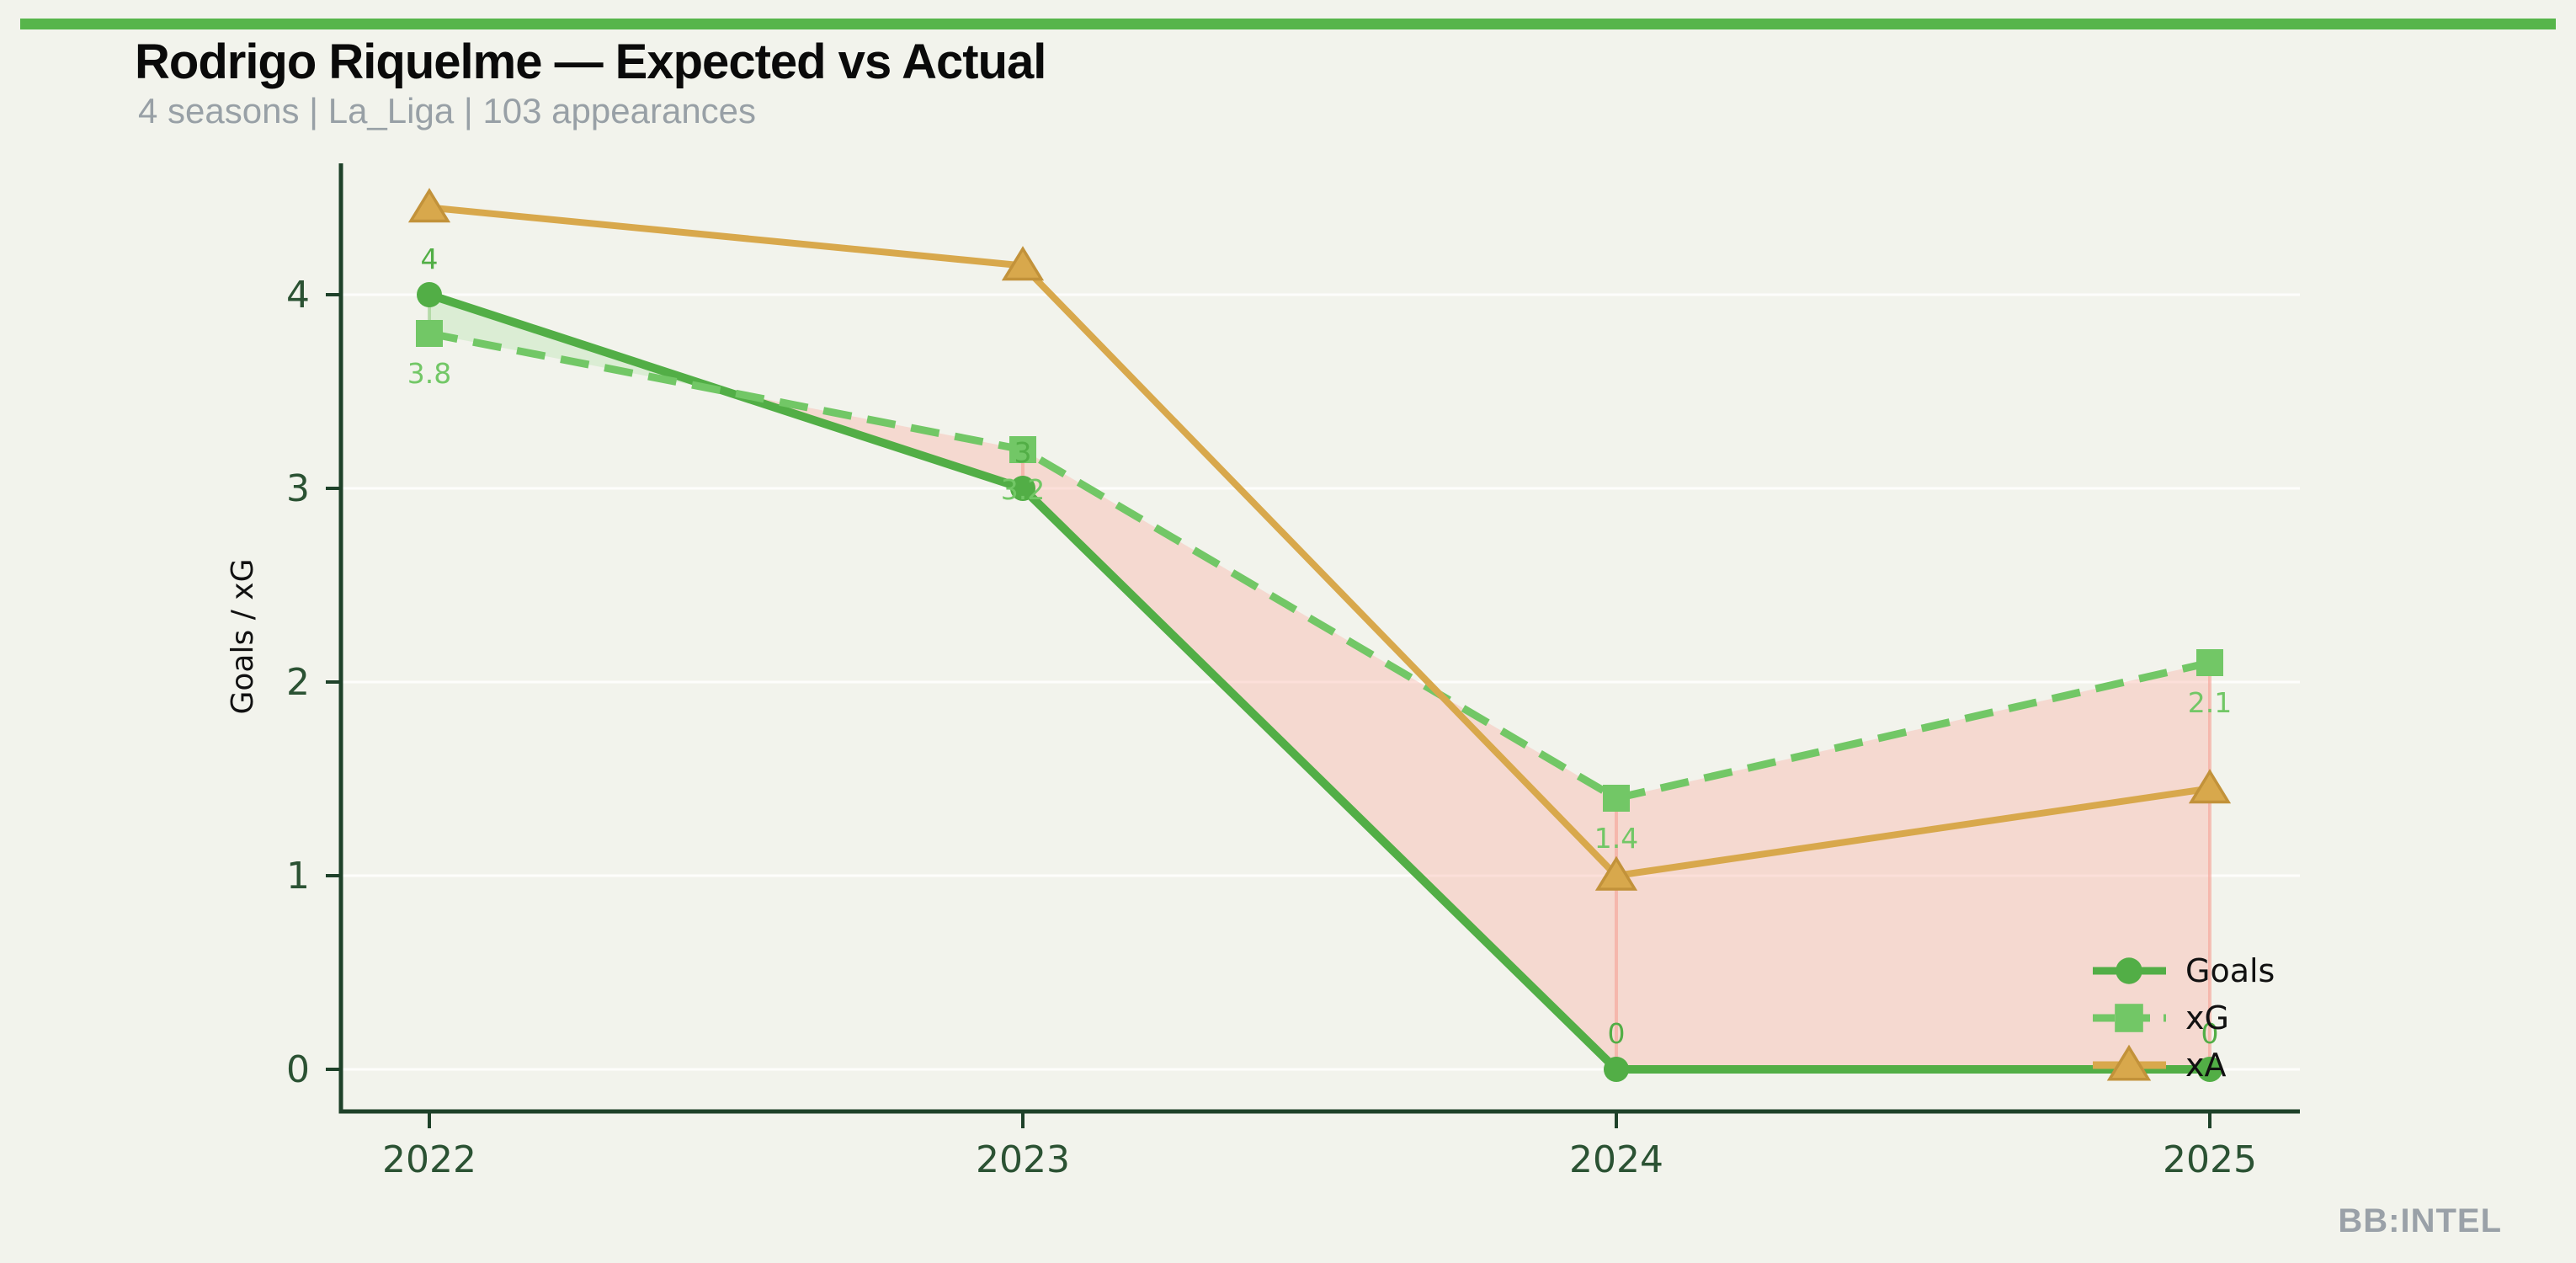 The image size is (2576, 1263). I want to click on legend-label: xA, so click(2206, 1065).